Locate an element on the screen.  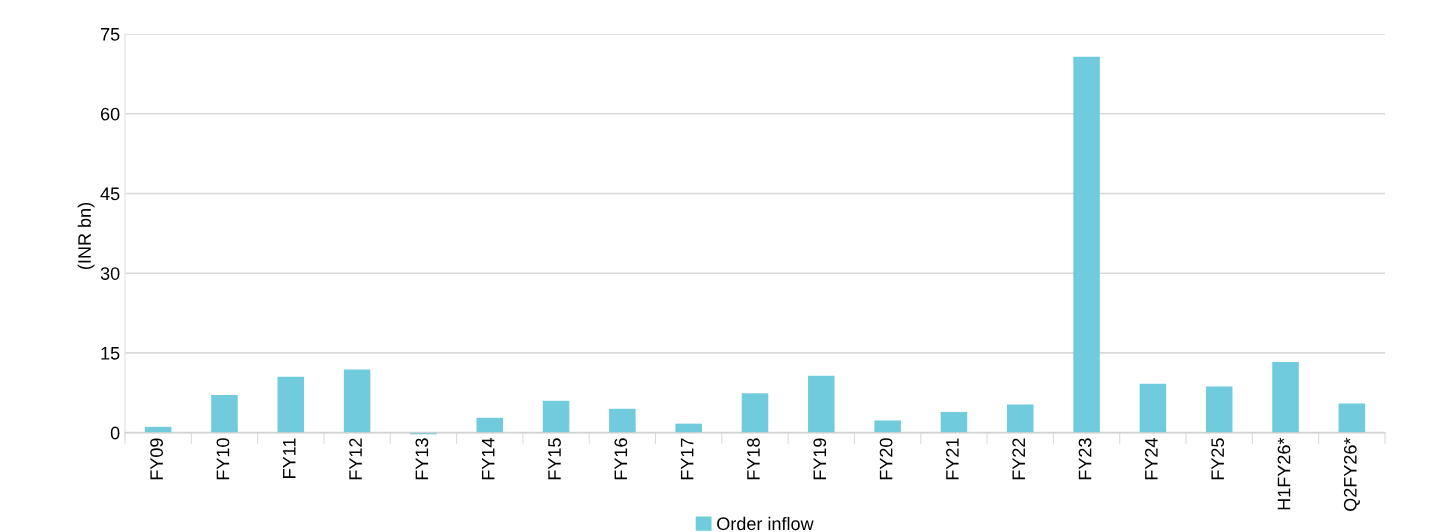
x-tick-label: FY15 is located at coordinates (554, 459).